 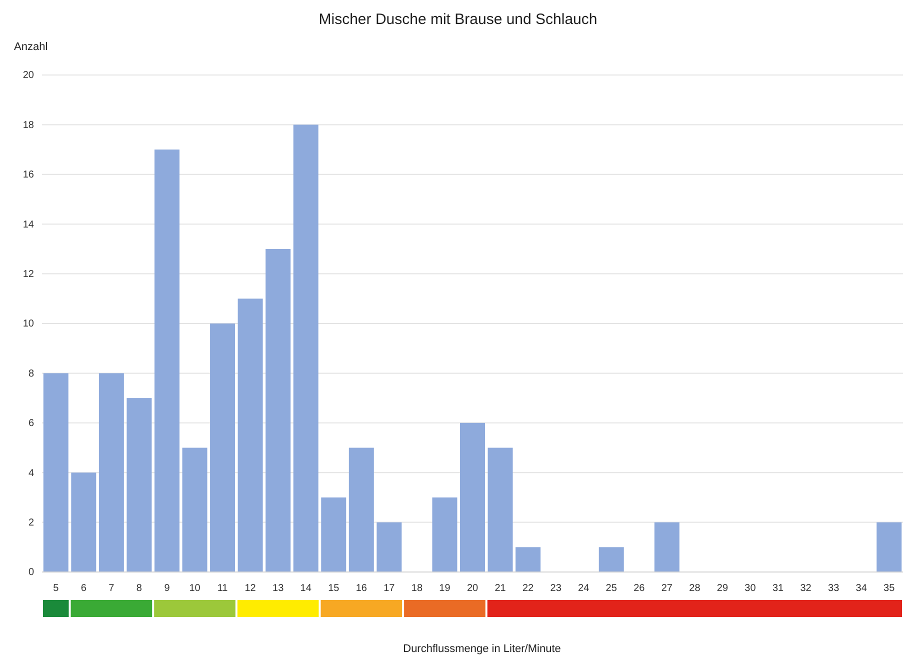 What do you see at coordinates (167, 588) in the screenshot?
I see `x-tick-label: 9` at bounding box center [167, 588].